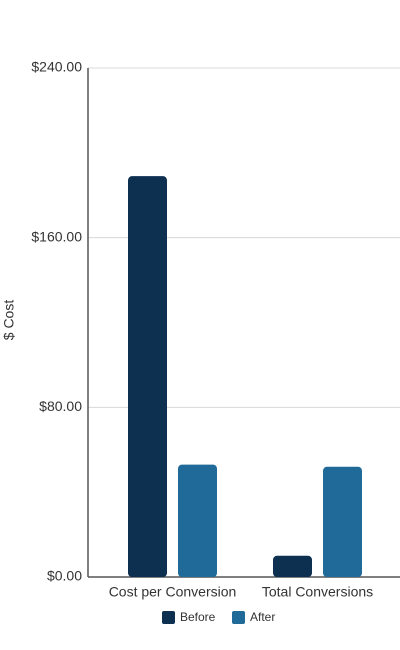 The image size is (400, 650). Describe the element at coordinates (60, 406) in the screenshot. I see `y-tick-label: $80.00` at that location.